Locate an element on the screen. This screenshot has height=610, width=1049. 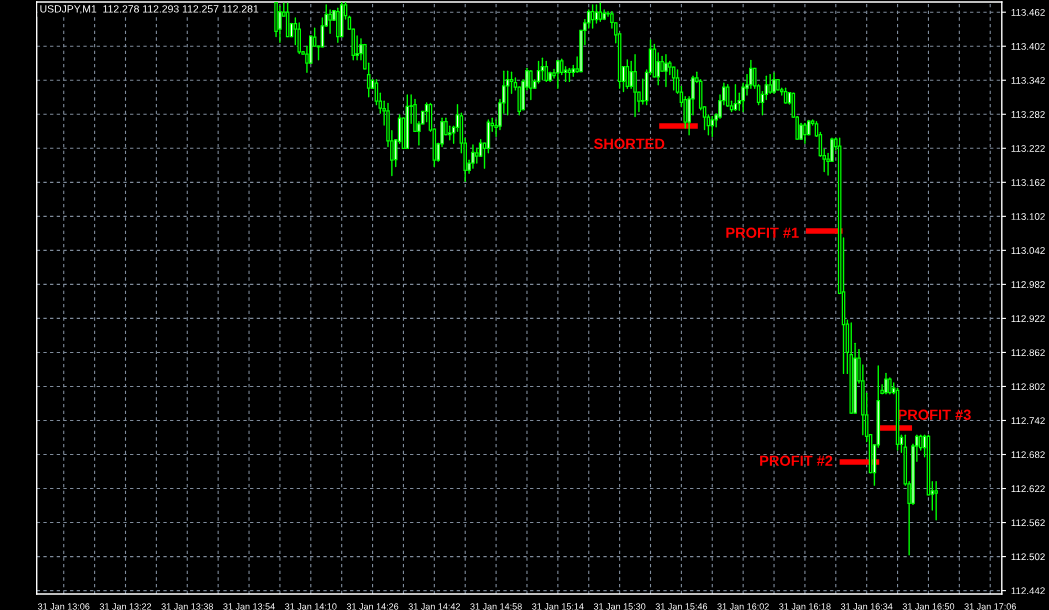
y-tick-label: 112.922 is located at coordinates (1028, 319).